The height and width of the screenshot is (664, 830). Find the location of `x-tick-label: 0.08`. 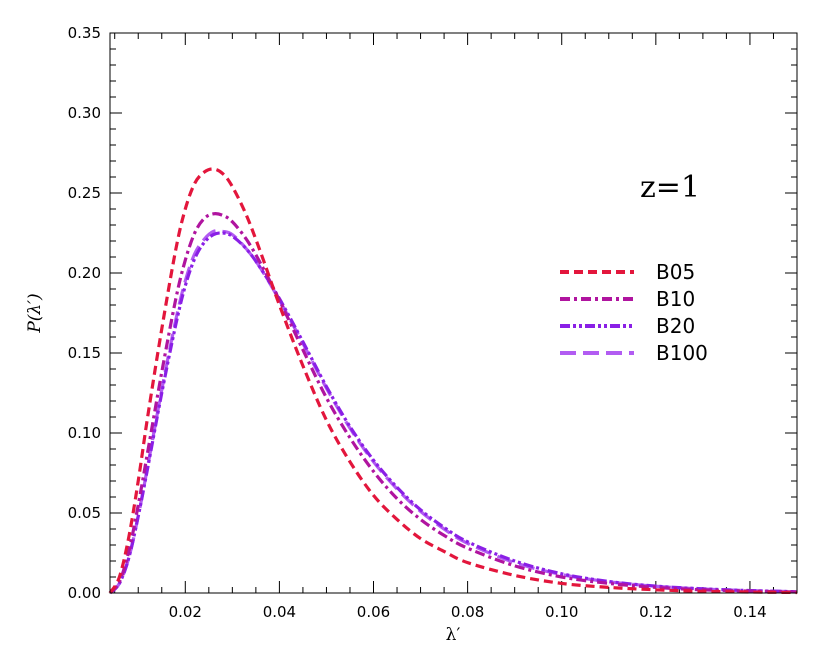

x-tick-label: 0.08 is located at coordinates (467, 612).